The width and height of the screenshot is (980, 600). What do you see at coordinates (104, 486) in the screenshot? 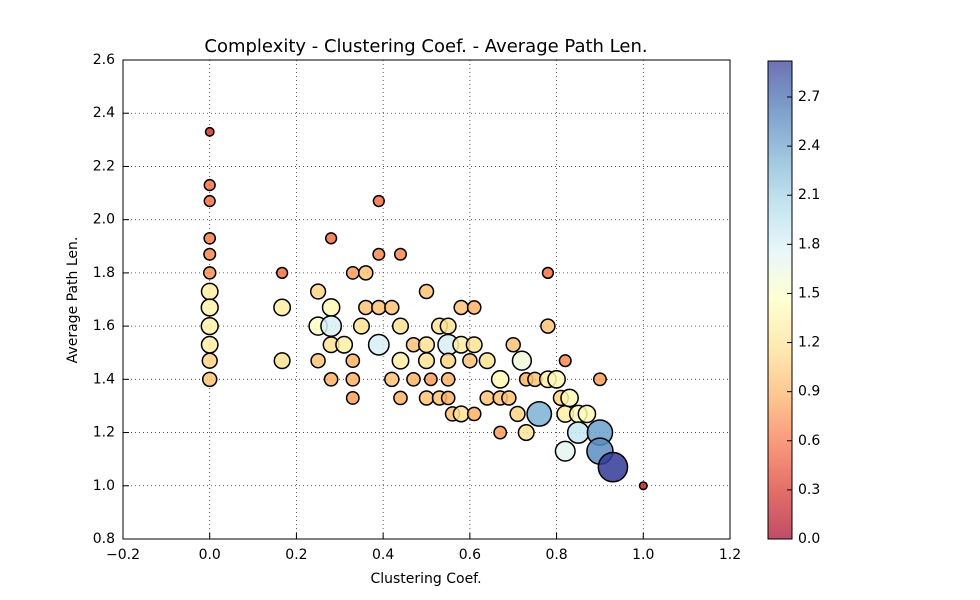
I see `y-tick-label: 1.0` at bounding box center [104, 486].